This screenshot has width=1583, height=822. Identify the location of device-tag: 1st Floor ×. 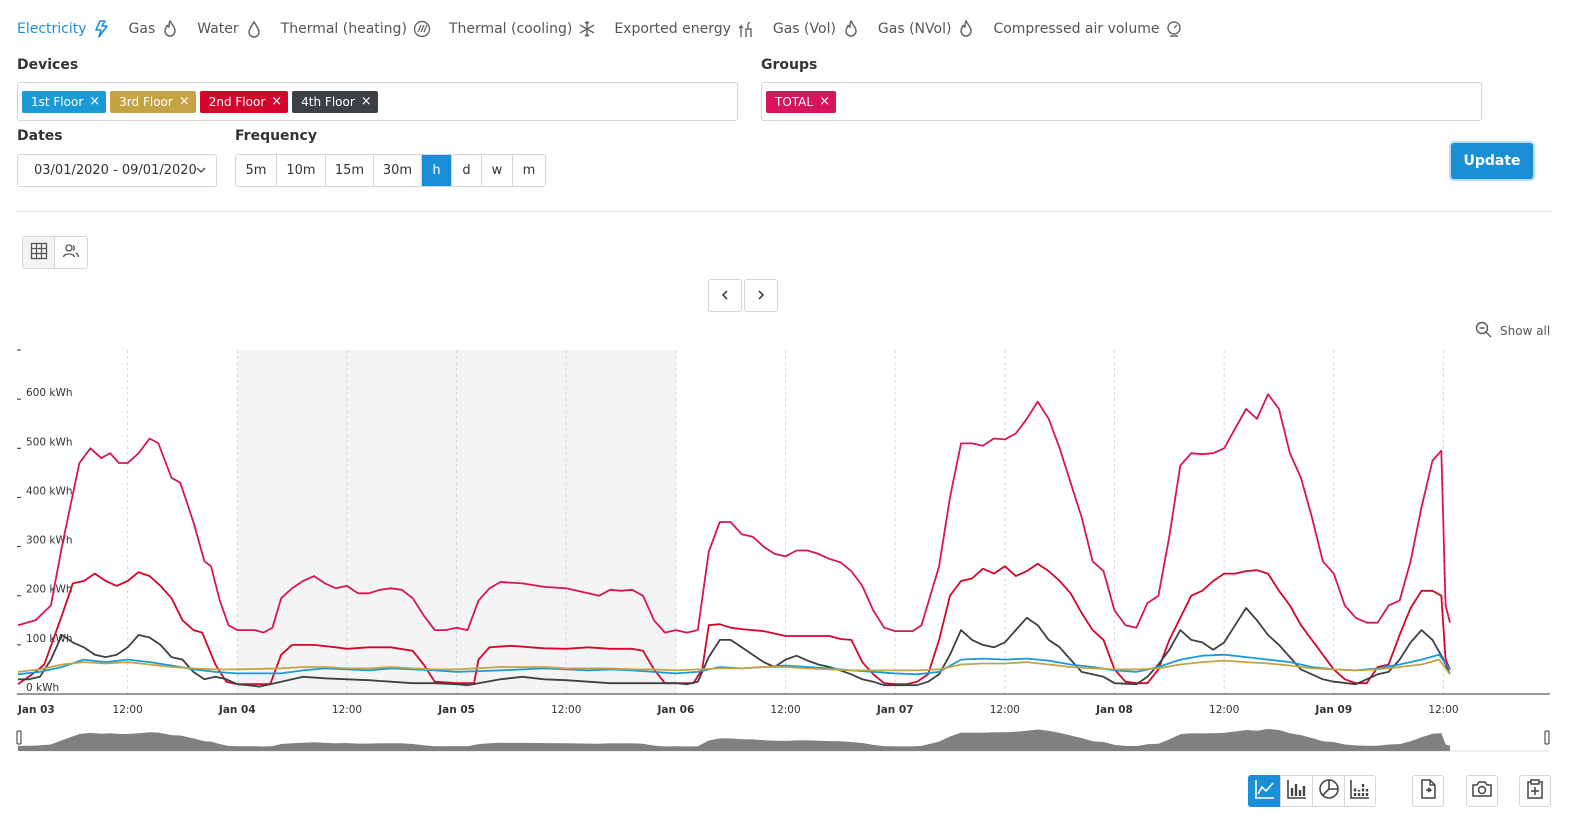
(64, 101).